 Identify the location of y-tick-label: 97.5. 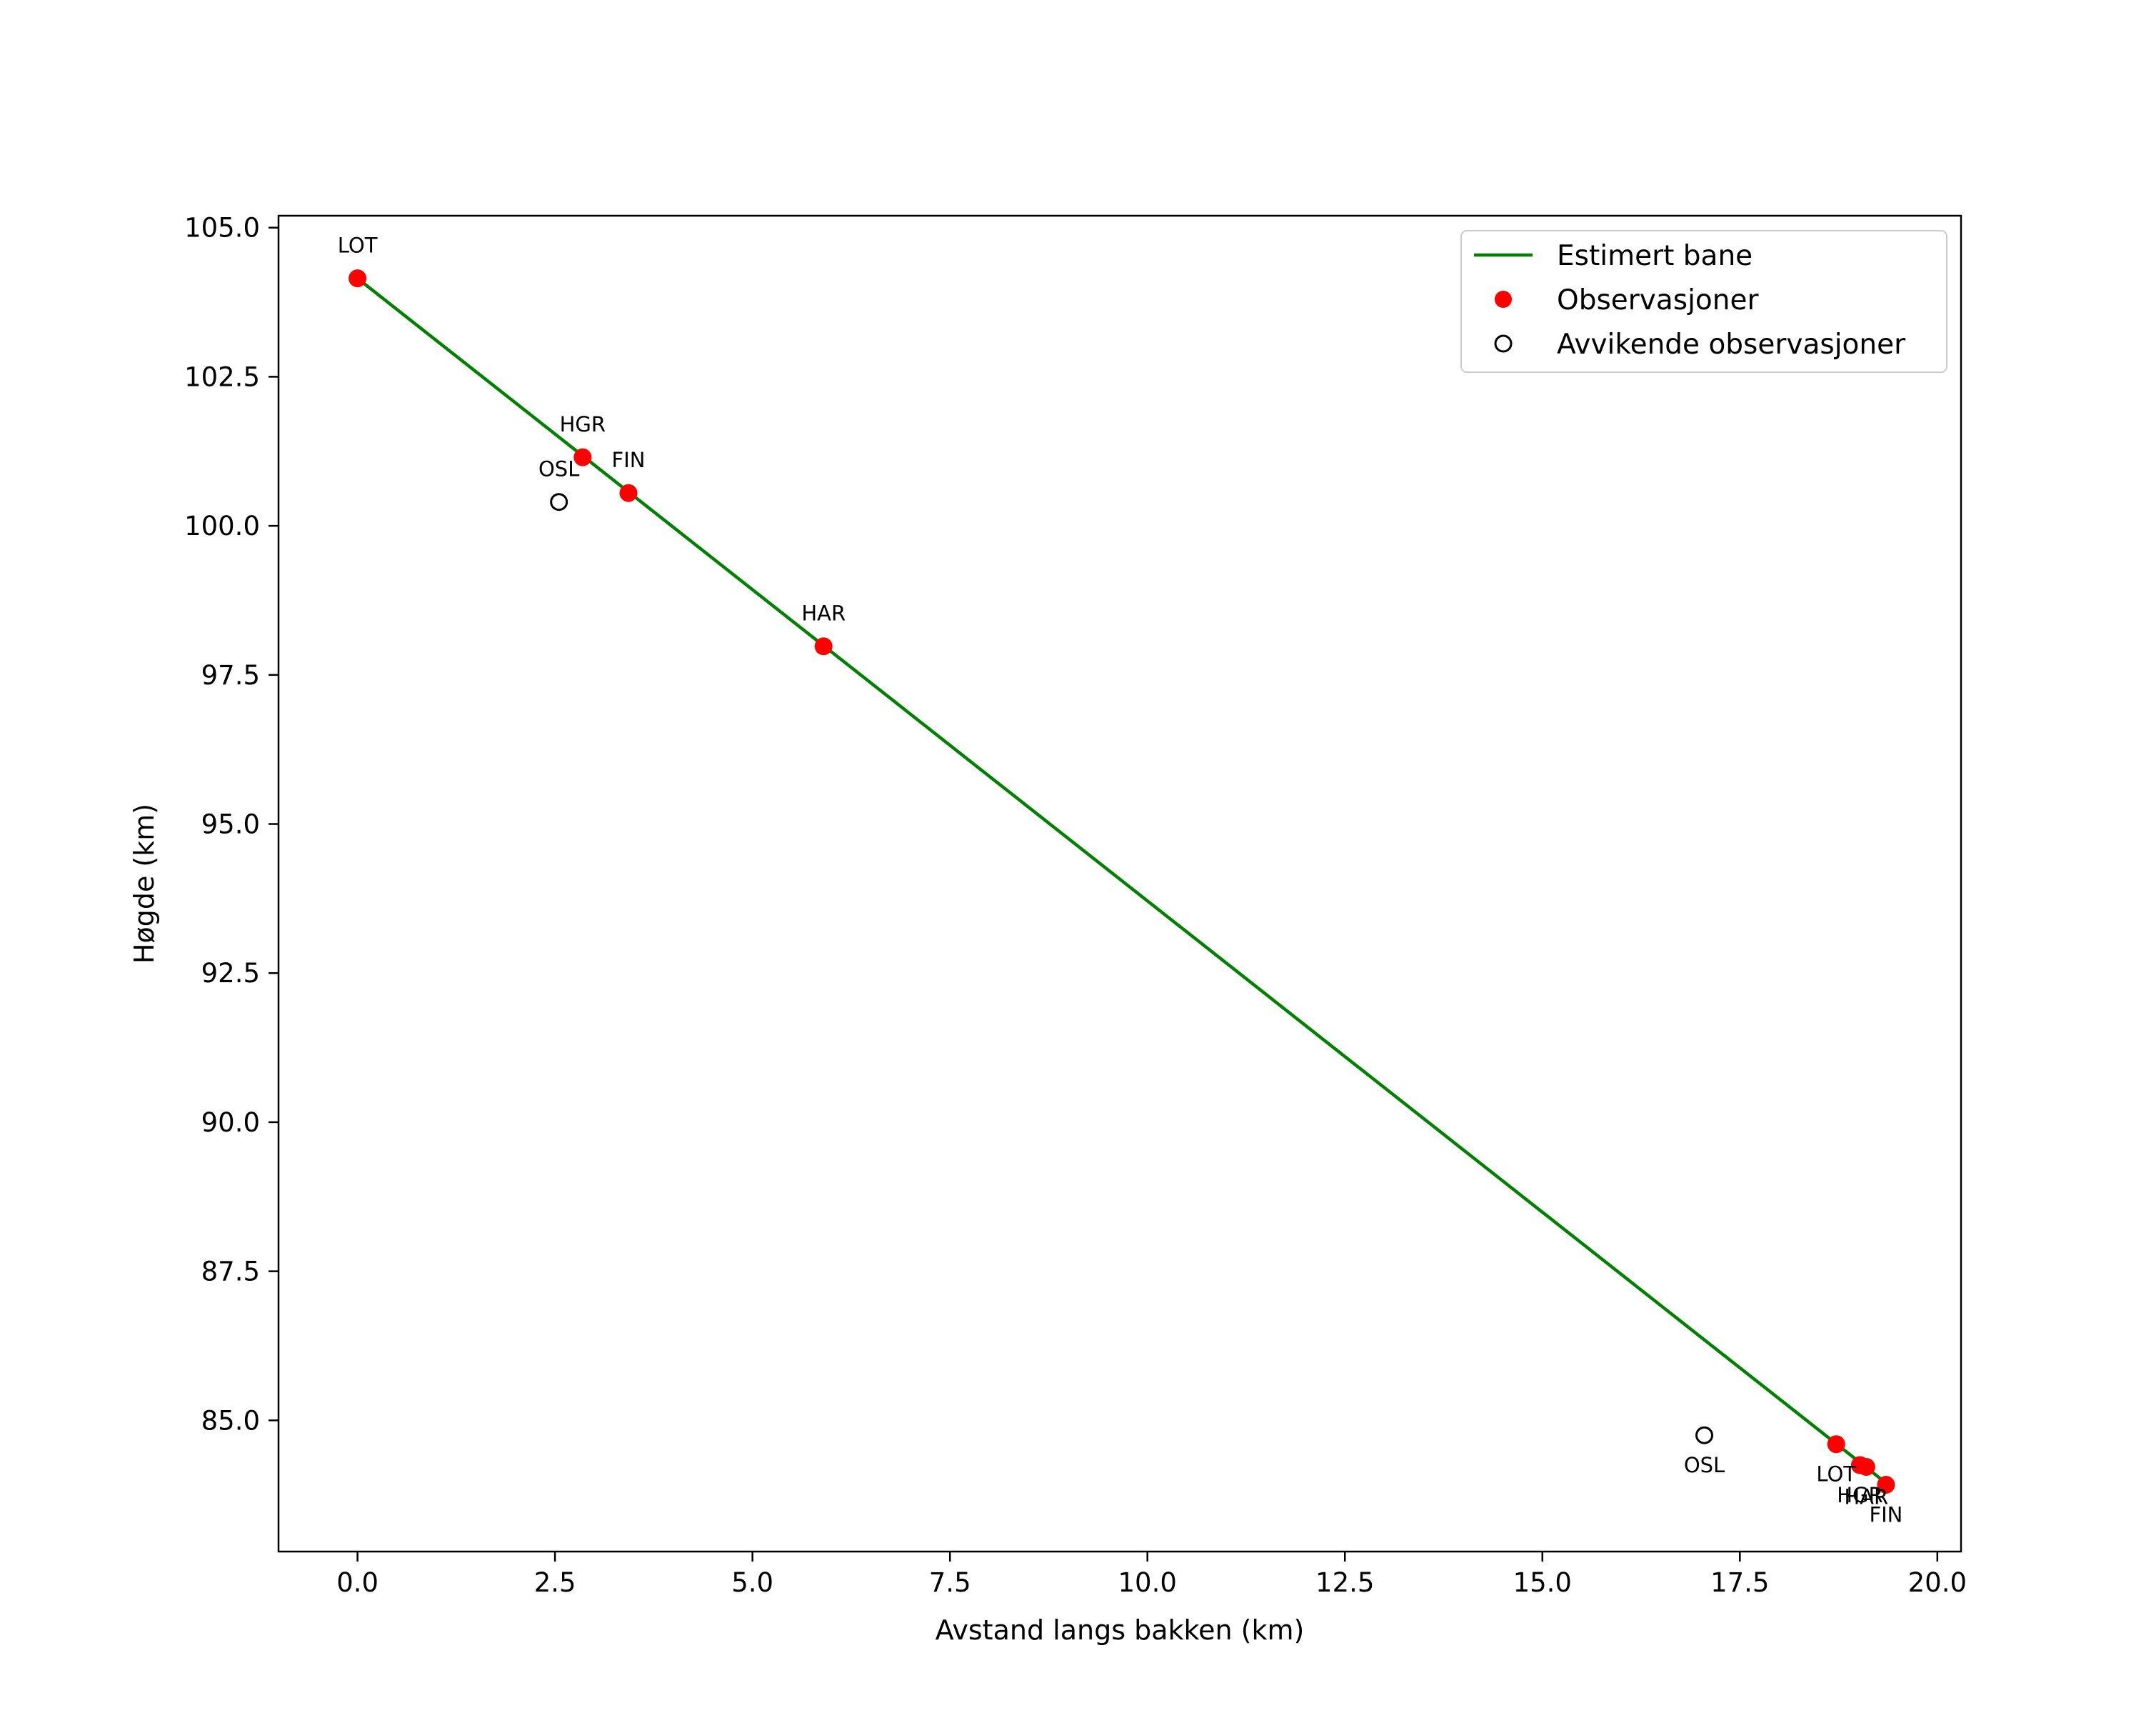
(231, 675).